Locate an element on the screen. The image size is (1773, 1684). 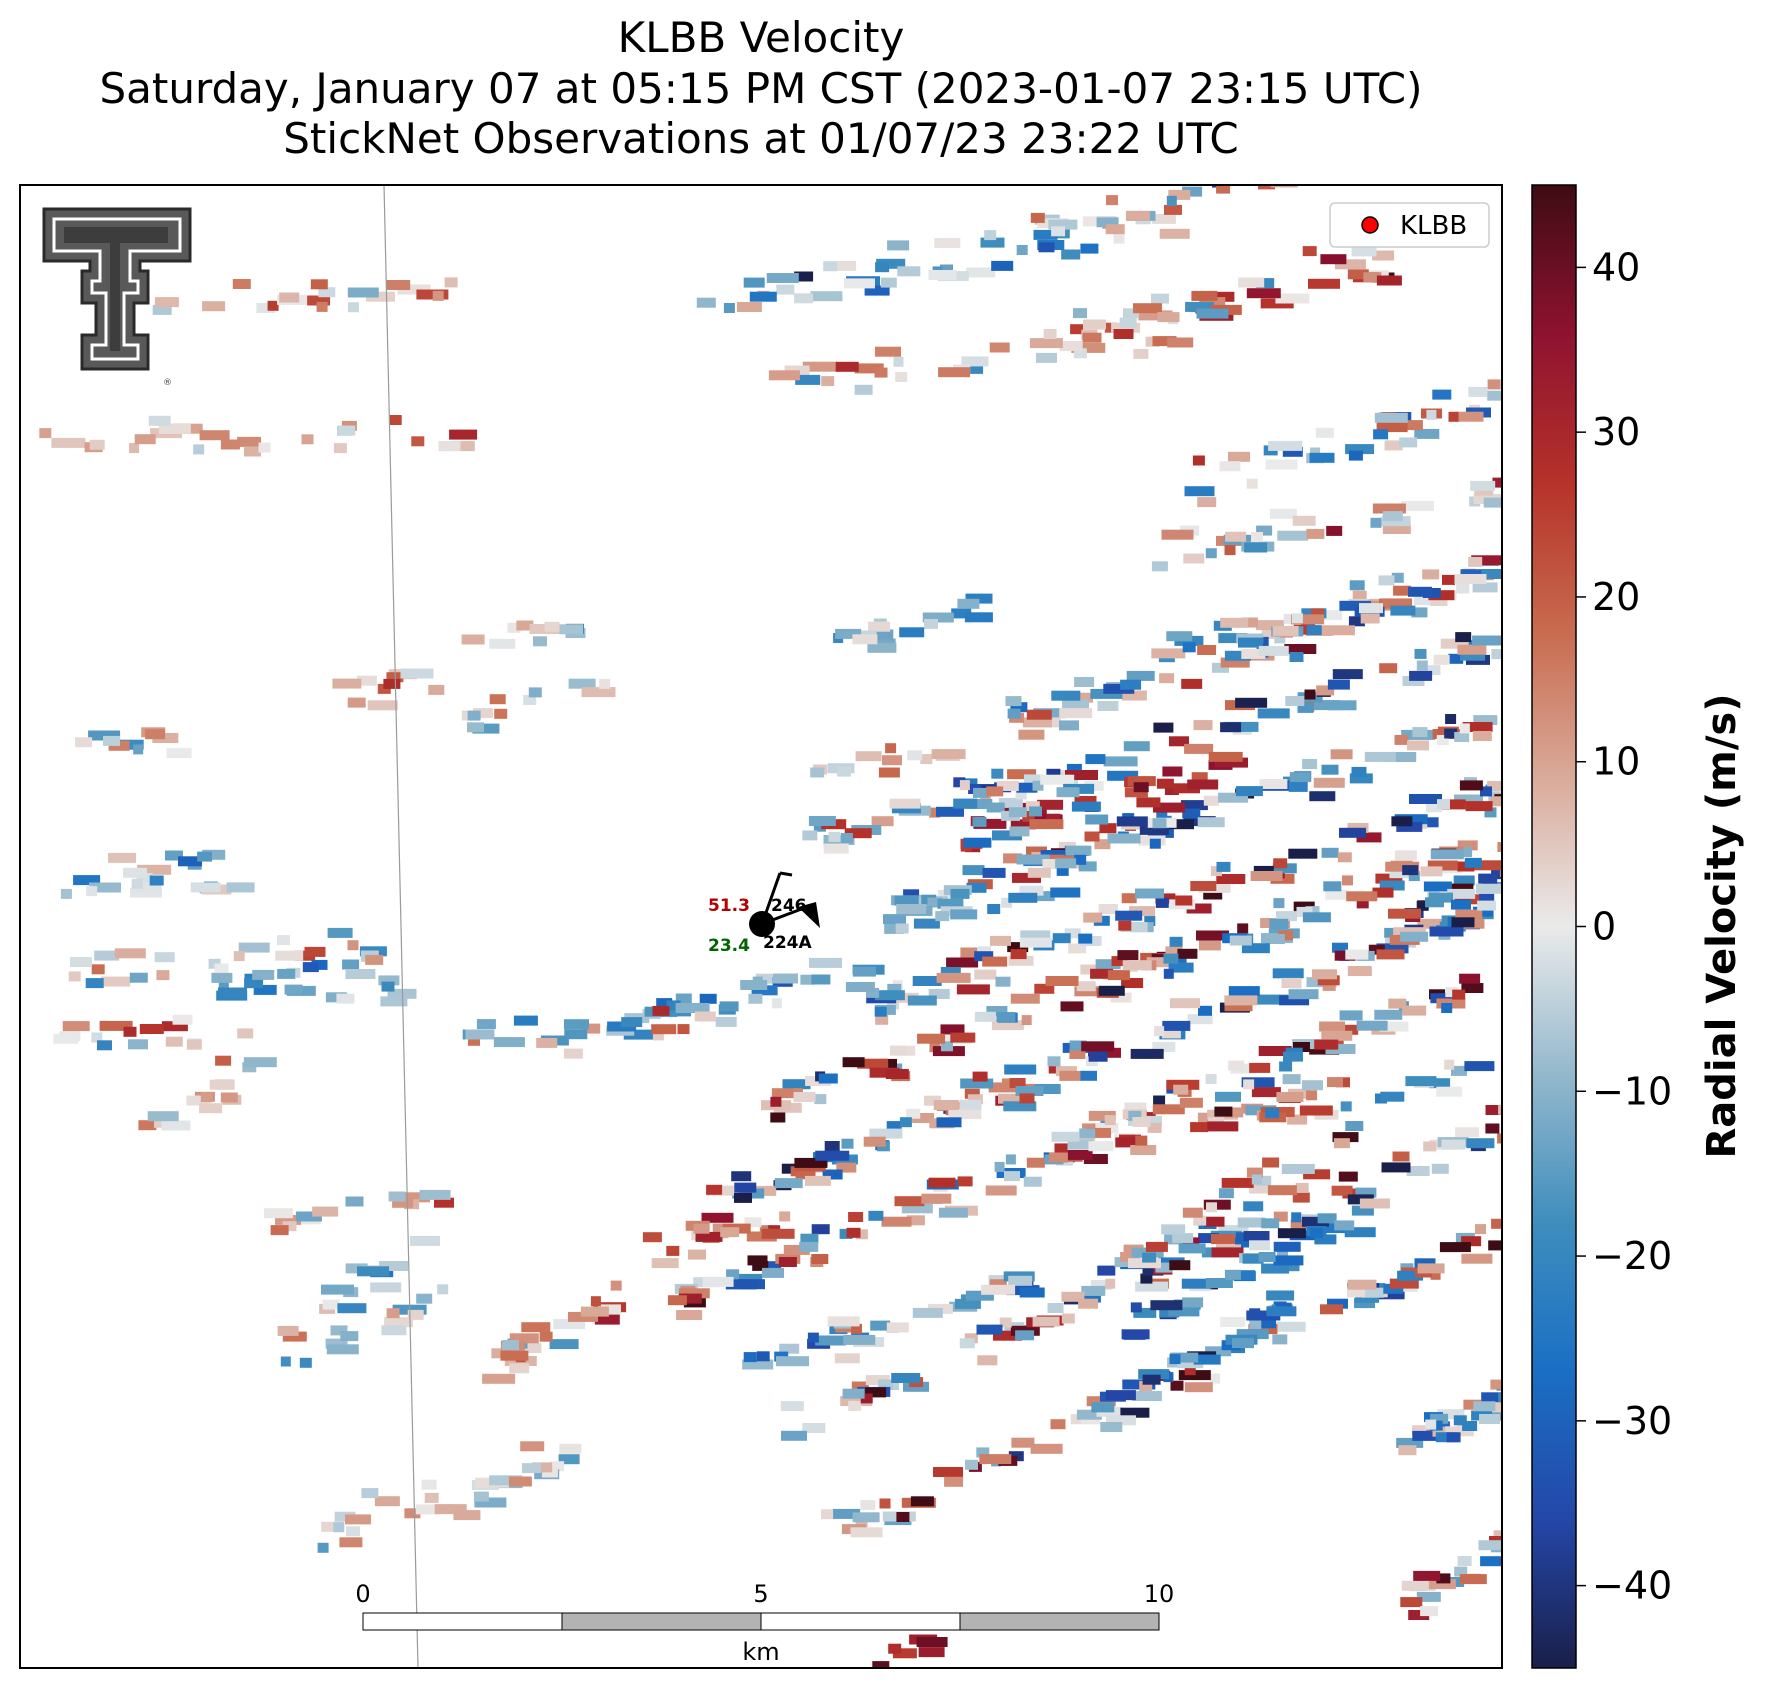
county-boundary-line is located at coordinates (401, 926).